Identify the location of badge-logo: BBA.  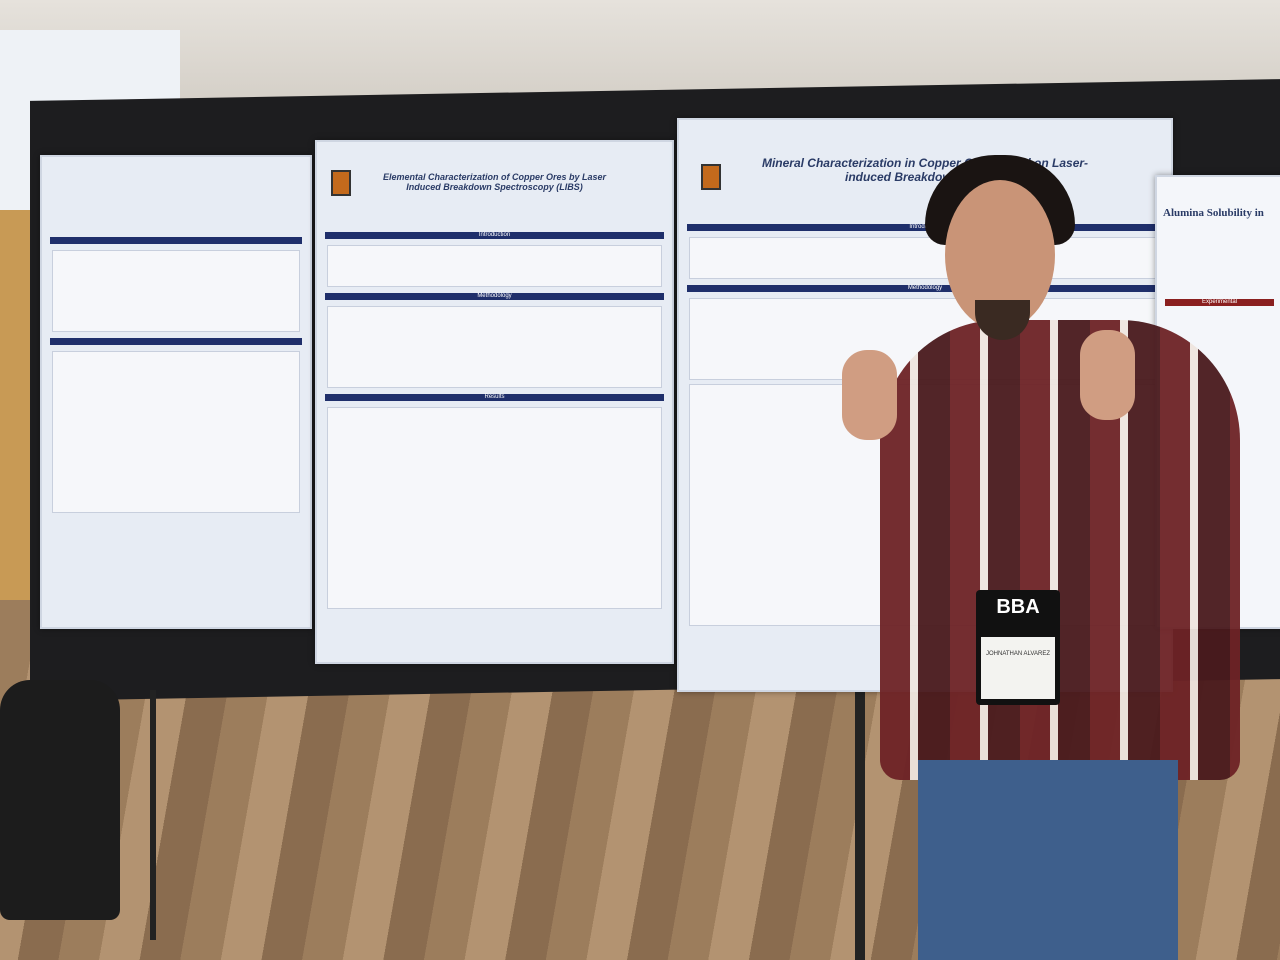
(1018, 607).